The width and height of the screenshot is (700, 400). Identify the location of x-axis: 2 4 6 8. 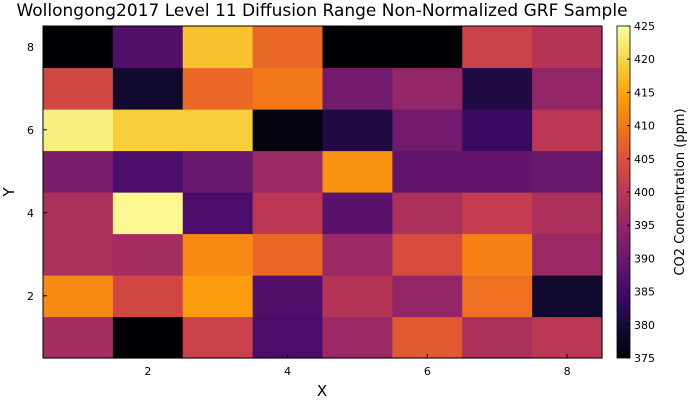
(357, 366).